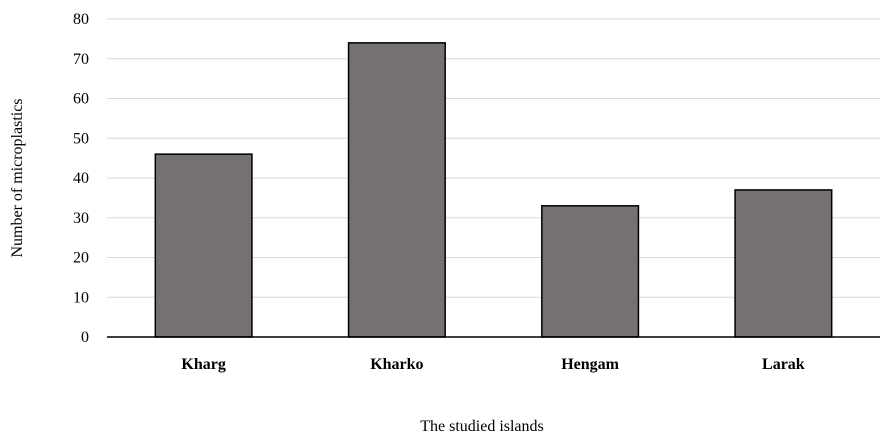 This screenshot has height=439, width=882. What do you see at coordinates (81, 297) in the screenshot?
I see `y-tick-label: 10` at bounding box center [81, 297].